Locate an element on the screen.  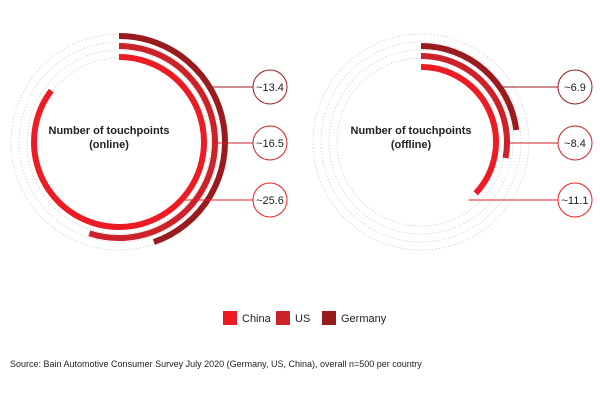
legend-label-us: US is located at coordinates (302, 319).